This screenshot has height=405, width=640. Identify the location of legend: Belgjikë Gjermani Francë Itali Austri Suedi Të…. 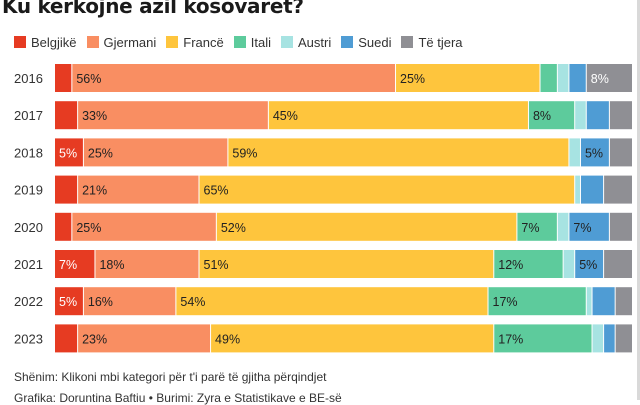
(243, 42).